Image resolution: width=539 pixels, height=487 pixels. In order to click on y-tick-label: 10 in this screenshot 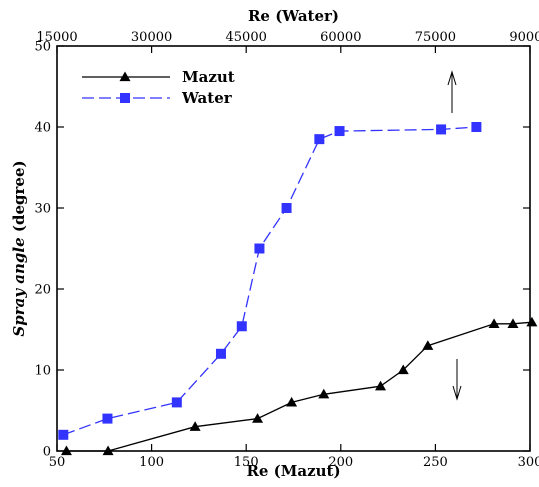, I will do `click(42, 371)`.